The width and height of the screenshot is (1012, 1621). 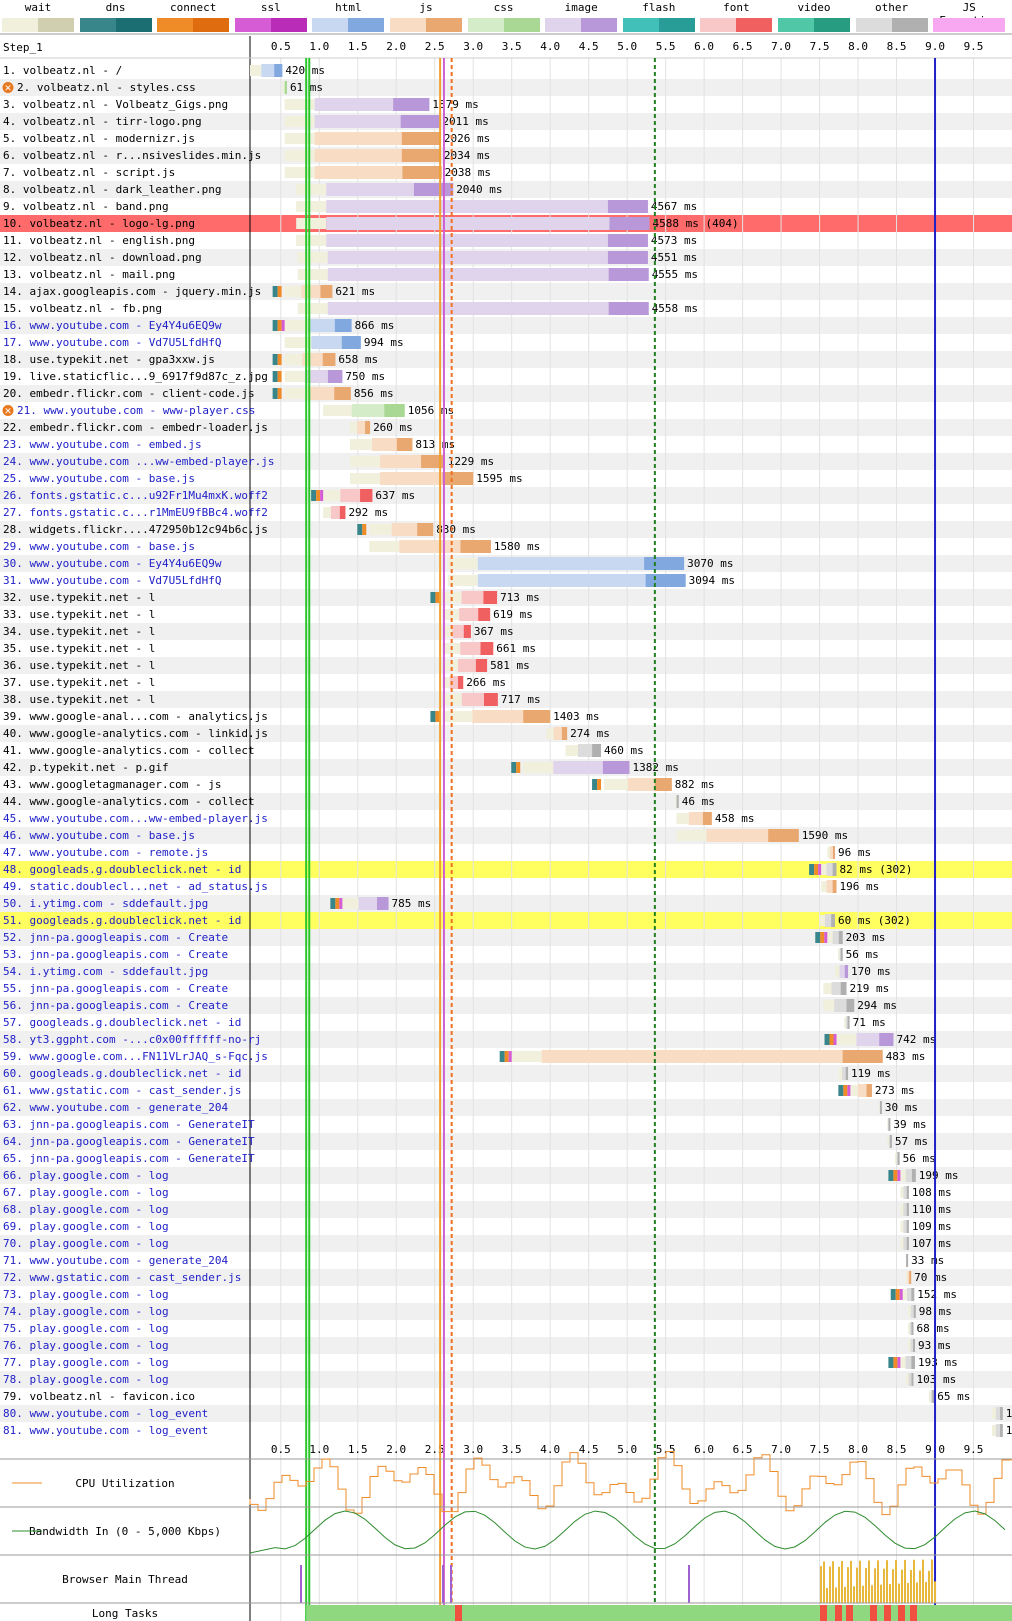 What do you see at coordinates (503, 7) in the screenshot?
I see `legend-label: css` at bounding box center [503, 7].